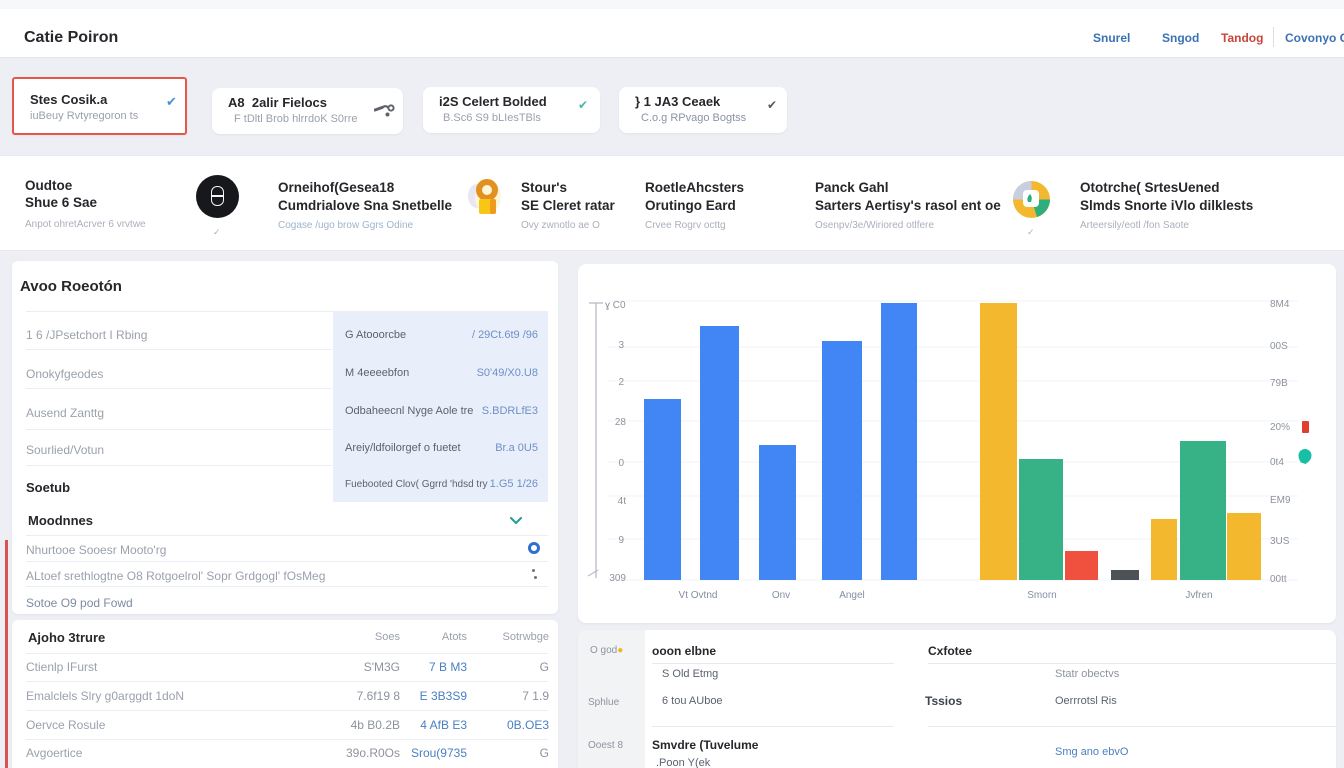 This screenshot has height=768, width=1344. Describe the element at coordinates (1280, 541) in the screenshot. I see `svg-text: 3US` at that location.